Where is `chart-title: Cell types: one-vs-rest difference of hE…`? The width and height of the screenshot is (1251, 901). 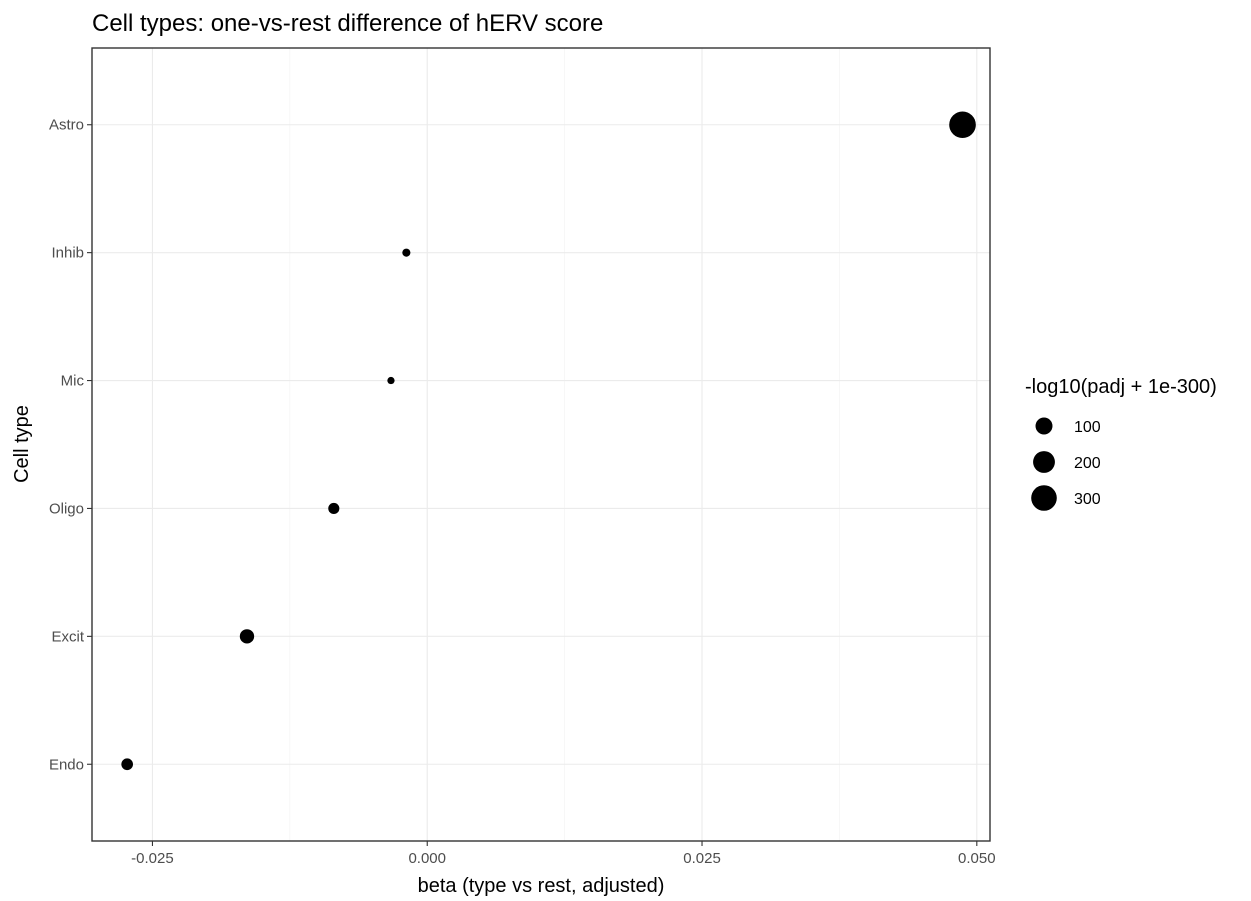 chart-title: Cell types: one-vs-rest difference of hE… is located at coordinates (347, 23).